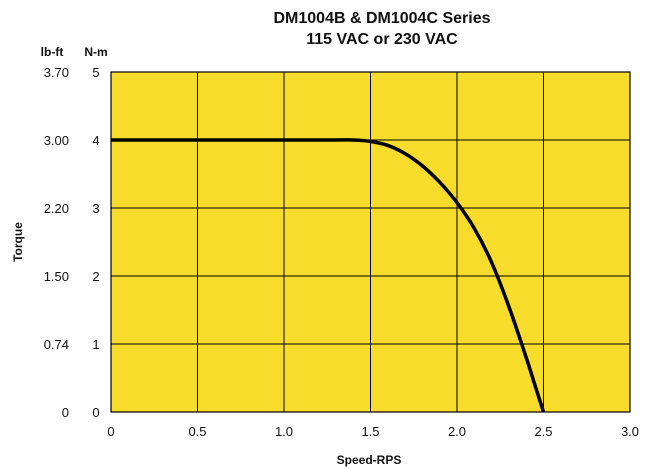  Describe the element at coordinates (72, 242) in the screenshot. I see `y-tick-labels: 0 0 1 0.74 2 1.50 3 2.20 4 3.00 5 3.70` at that location.